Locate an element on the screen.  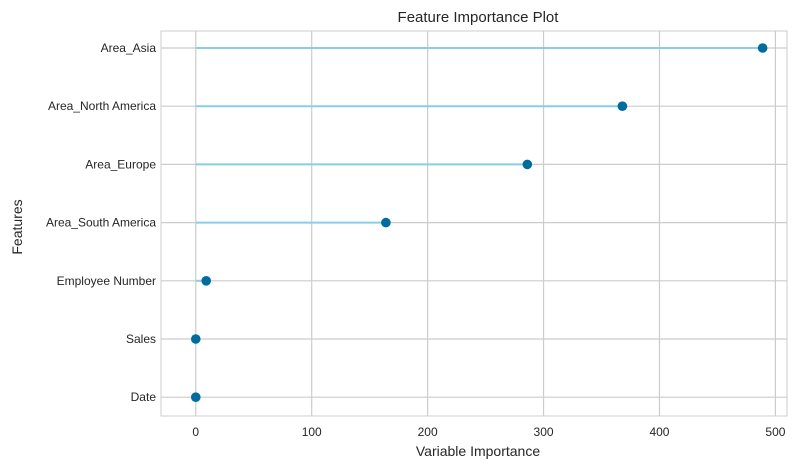
x-tick-labels: 0 100 200 300 400 500 is located at coordinates (488, 432).